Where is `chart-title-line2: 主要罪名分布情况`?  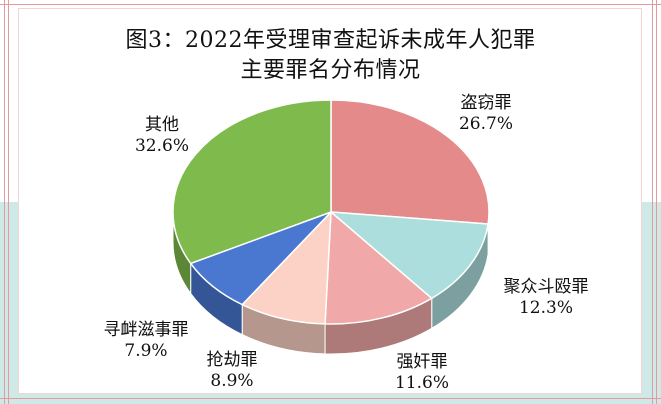 chart-title-line2: 主要罪名分布情况 is located at coordinates (330, 70).